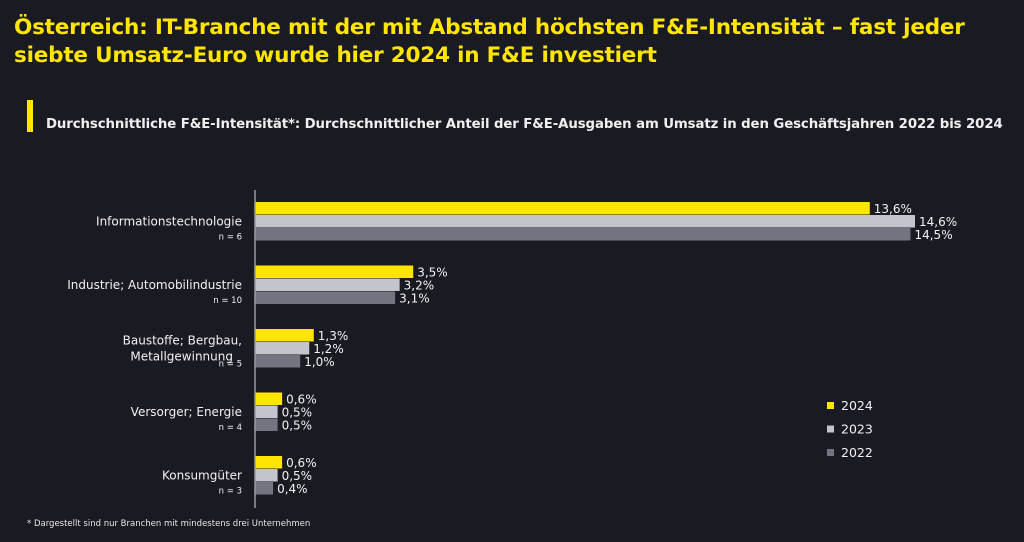 Image resolution: width=1024 pixels, height=542 pixels. I want to click on category-label: Baustoffe; Bergbau,, so click(182, 341).